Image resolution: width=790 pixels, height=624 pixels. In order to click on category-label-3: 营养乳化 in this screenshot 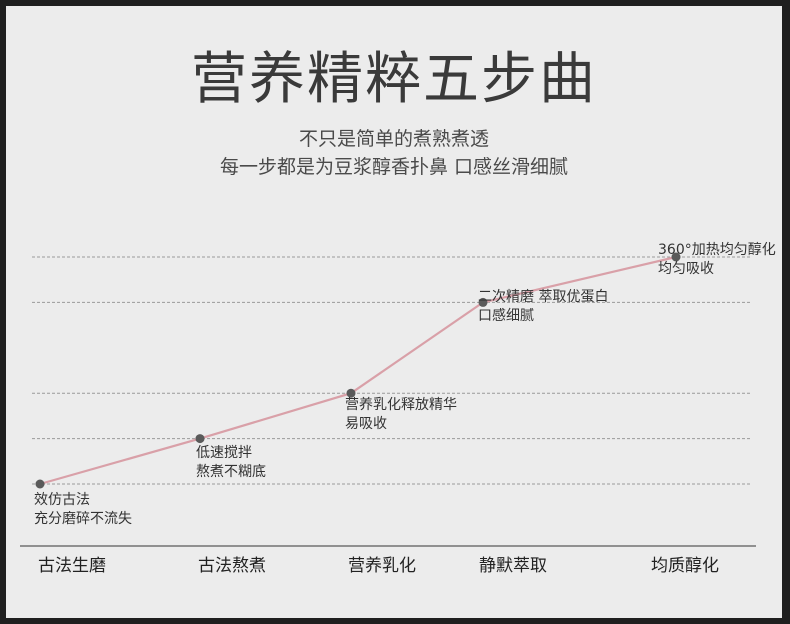, I will do `click(382, 566)`.